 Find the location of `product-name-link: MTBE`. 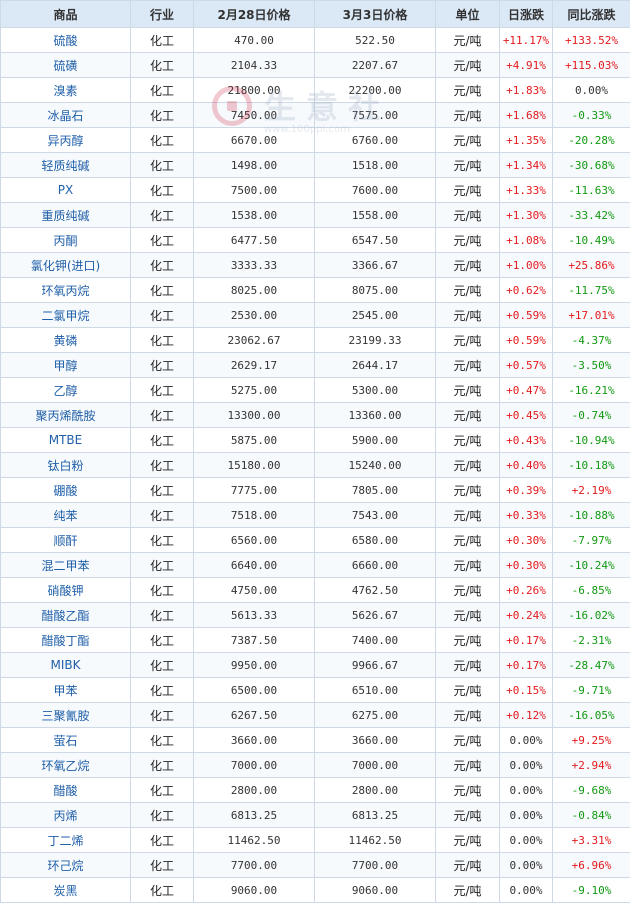

product-name-link: MTBE is located at coordinates (65, 440).